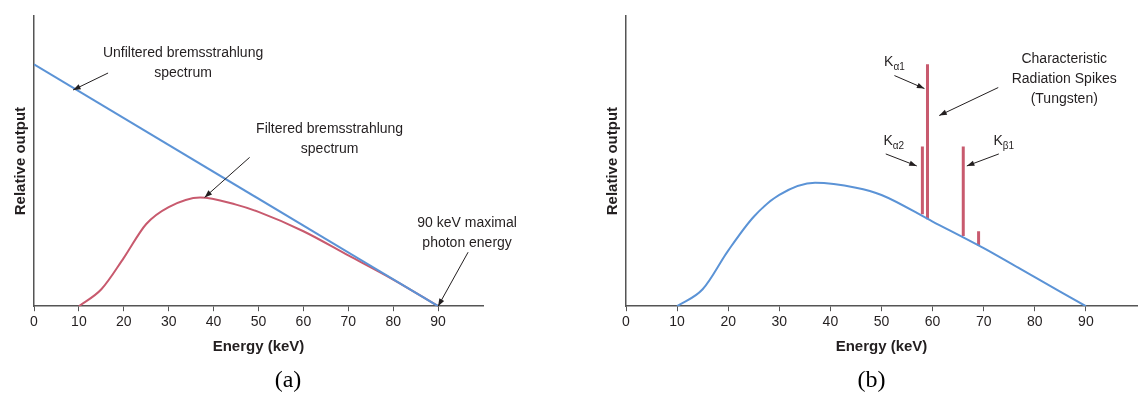  I want to click on text: (b), so click(871, 379).